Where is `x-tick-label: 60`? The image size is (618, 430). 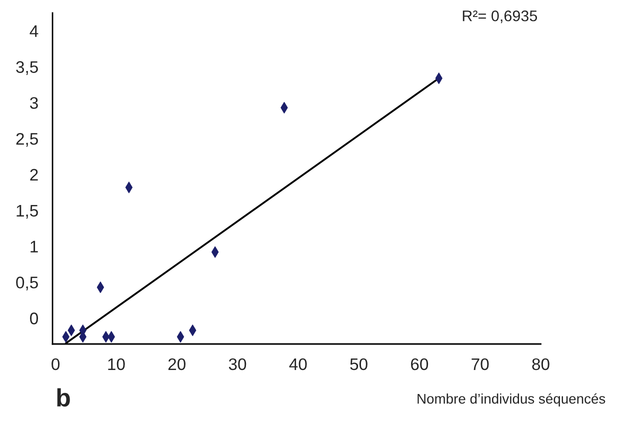
x-tick-label: 60 is located at coordinates (419, 364).